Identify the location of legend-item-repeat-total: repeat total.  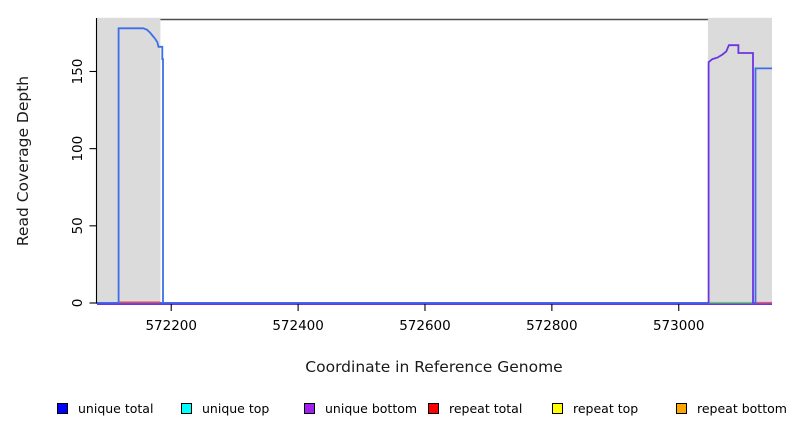
(475, 408).